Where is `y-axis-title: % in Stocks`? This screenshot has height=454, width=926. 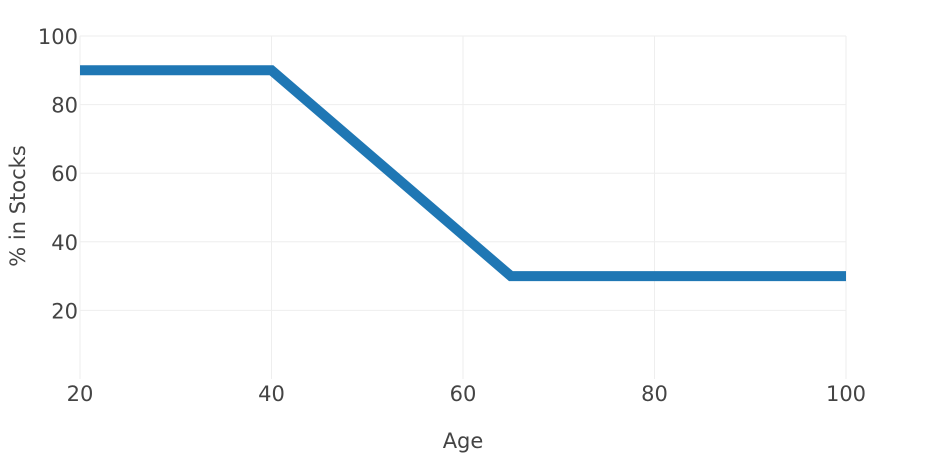 y-axis-title: % in Stocks is located at coordinates (18, 206).